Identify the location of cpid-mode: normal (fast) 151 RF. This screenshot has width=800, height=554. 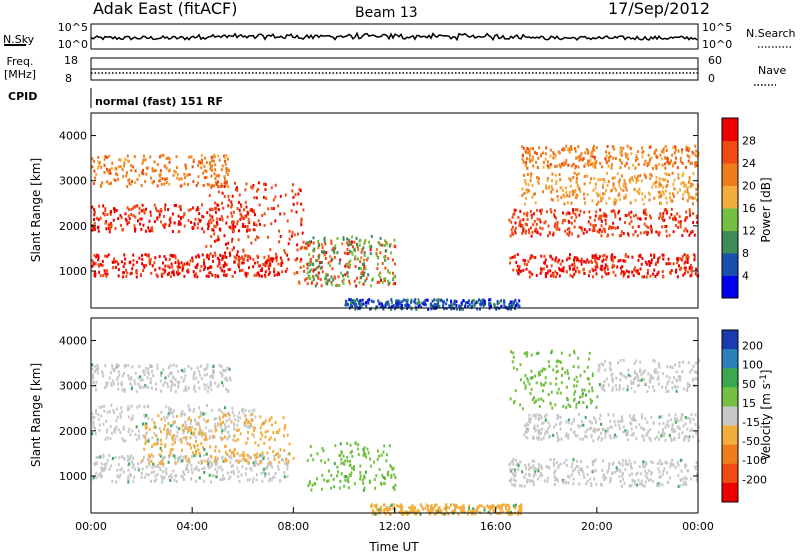
(159, 101).